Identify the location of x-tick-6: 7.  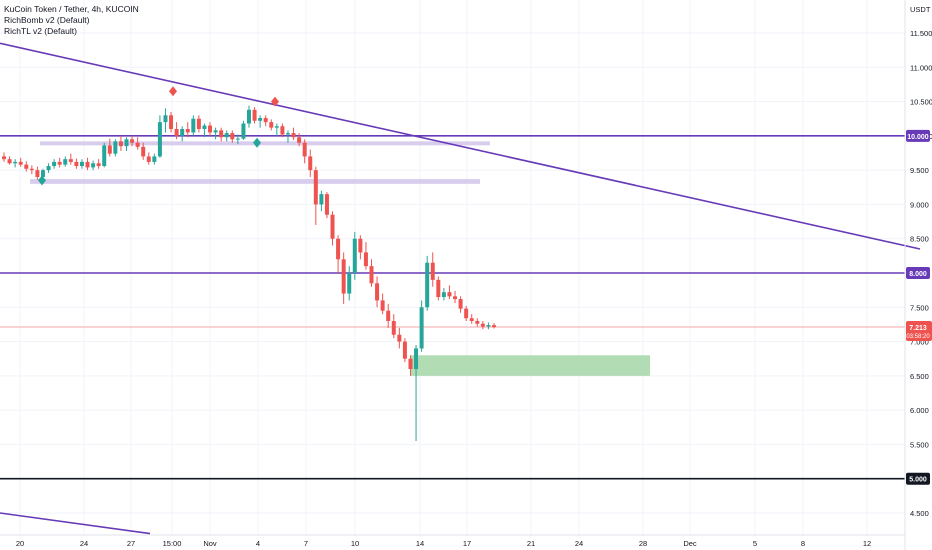
(306, 543).